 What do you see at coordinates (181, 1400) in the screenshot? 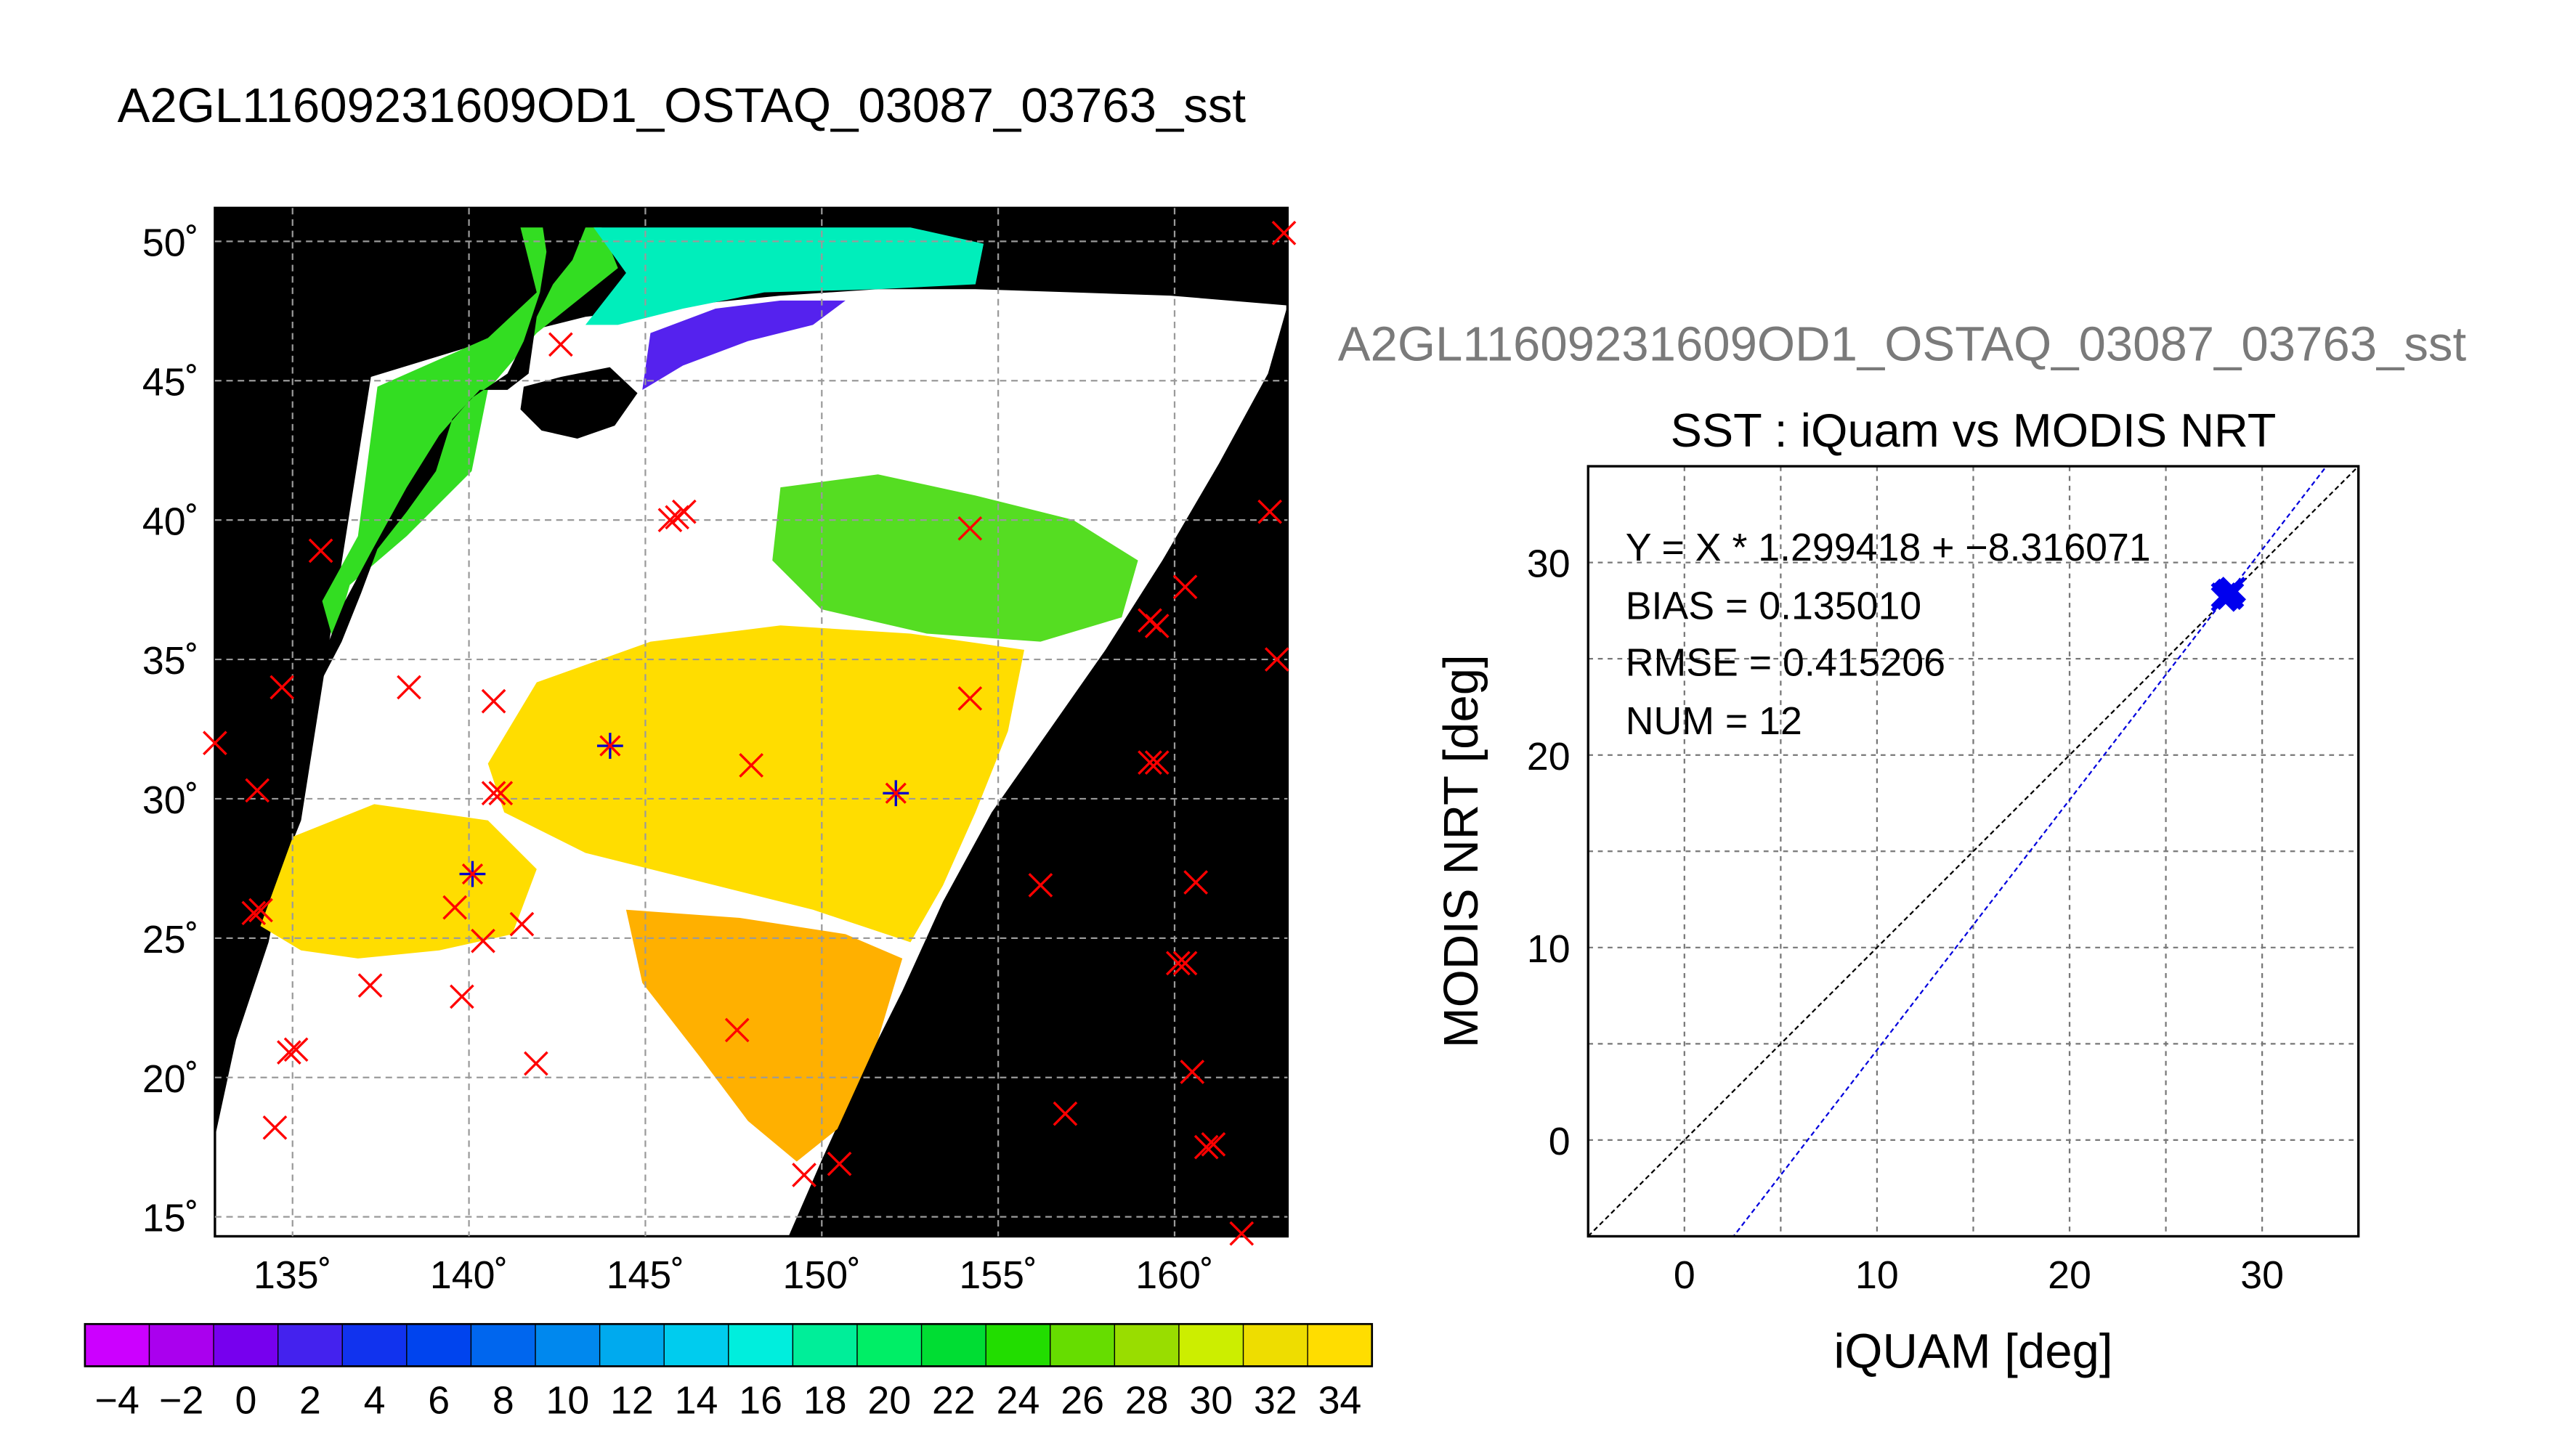
I see `colorbar-tick-label: −2` at bounding box center [181, 1400].